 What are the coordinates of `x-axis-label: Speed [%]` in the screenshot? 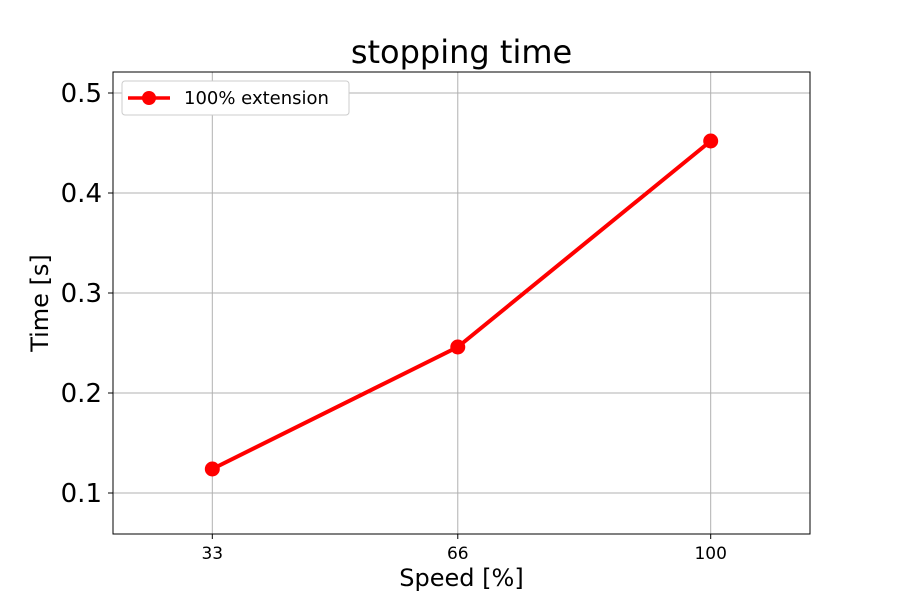 It's located at (461, 578).